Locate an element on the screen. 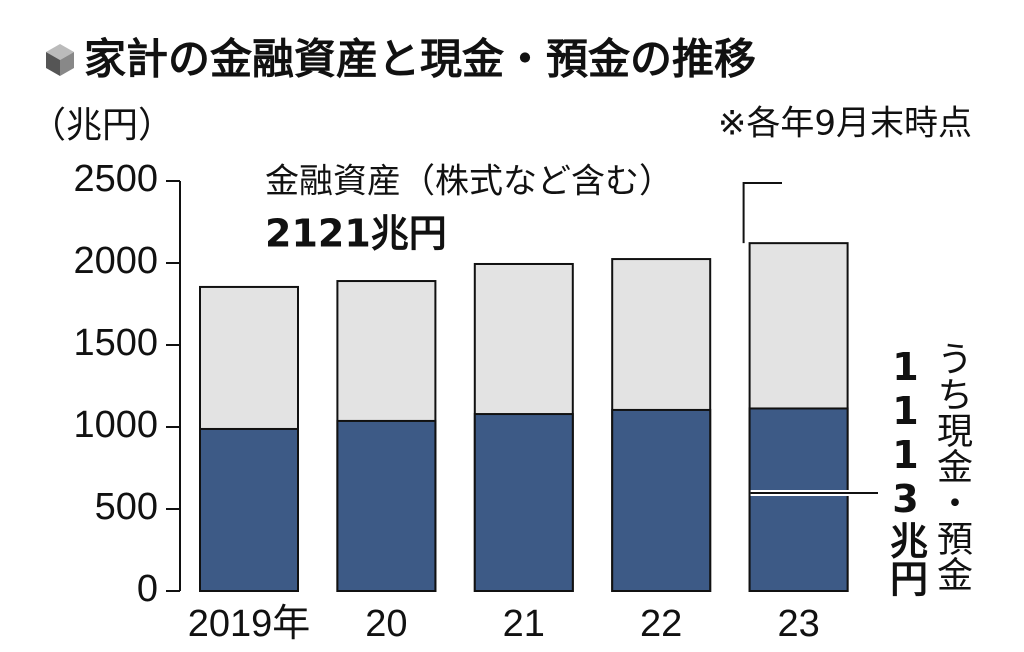 Image resolution: width=1024 pixels, height=652 pixels. y-tick-label: 500 is located at coordinates (126, 507).